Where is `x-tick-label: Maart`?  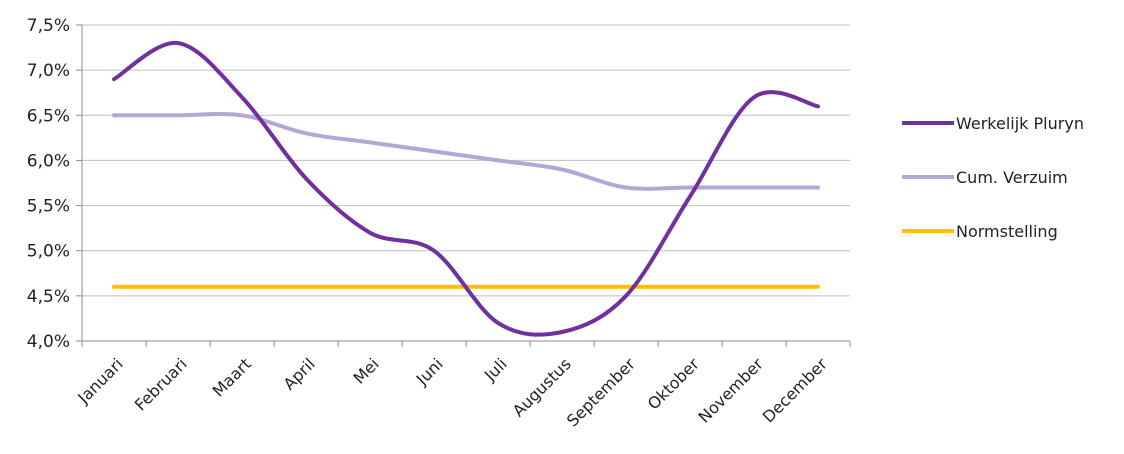
x-tick-label: Maart is located at coordinates (232, 377).